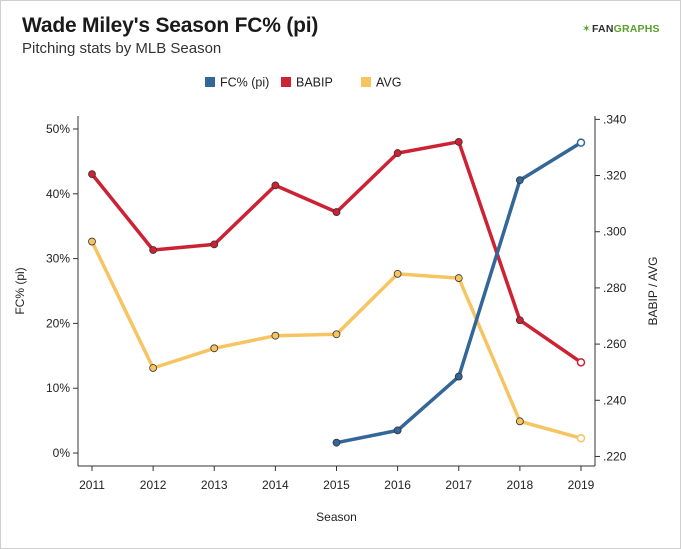 Image resolution: width=681 pixels, height=549 pixels. I want to click on legend-label: AVG, so click(388, 83).